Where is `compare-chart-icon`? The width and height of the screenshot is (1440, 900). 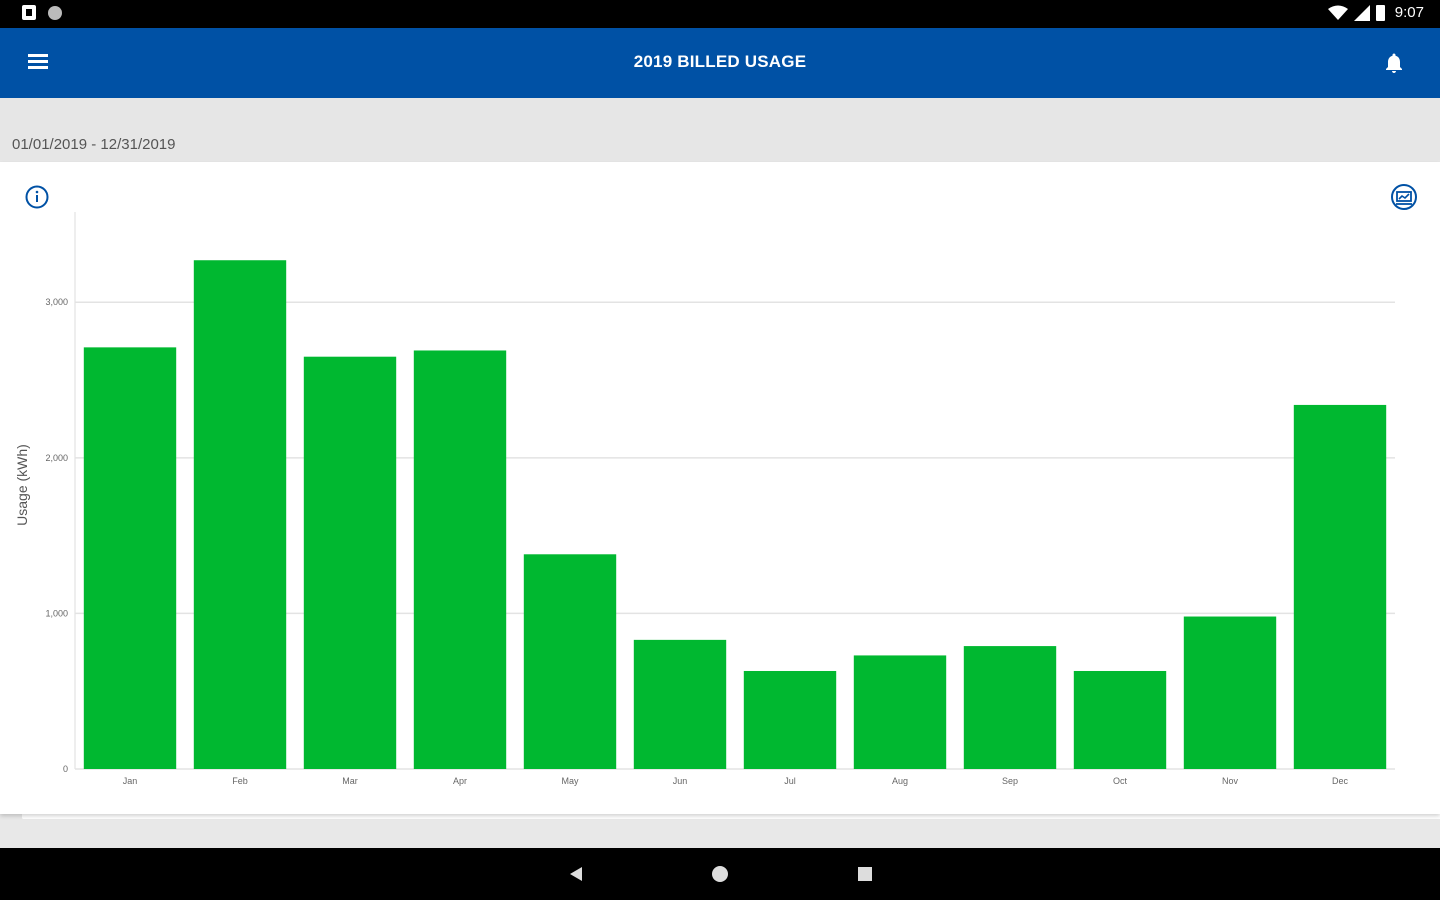
compare-chart-icon is located at coordinates (1404, 197).